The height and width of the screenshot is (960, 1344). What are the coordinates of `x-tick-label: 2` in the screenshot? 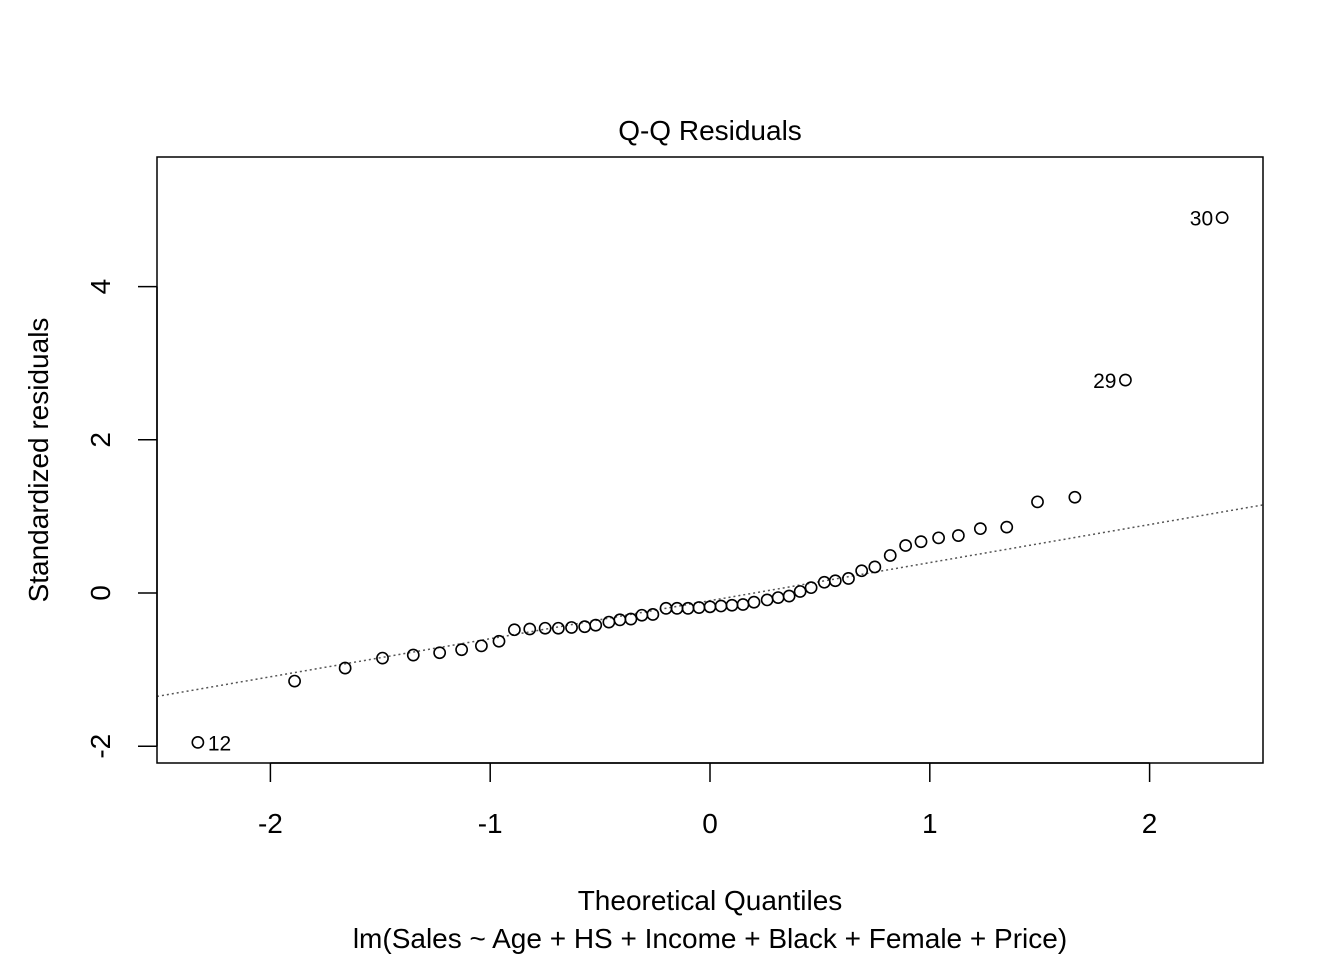 It's located at (1150, 823).